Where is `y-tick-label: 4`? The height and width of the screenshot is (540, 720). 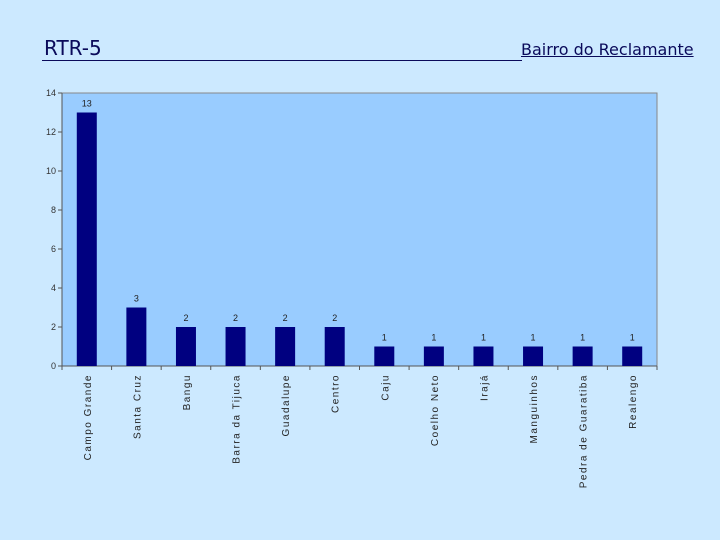 y-tick-label: 4 is located at coordinates (53, 288).